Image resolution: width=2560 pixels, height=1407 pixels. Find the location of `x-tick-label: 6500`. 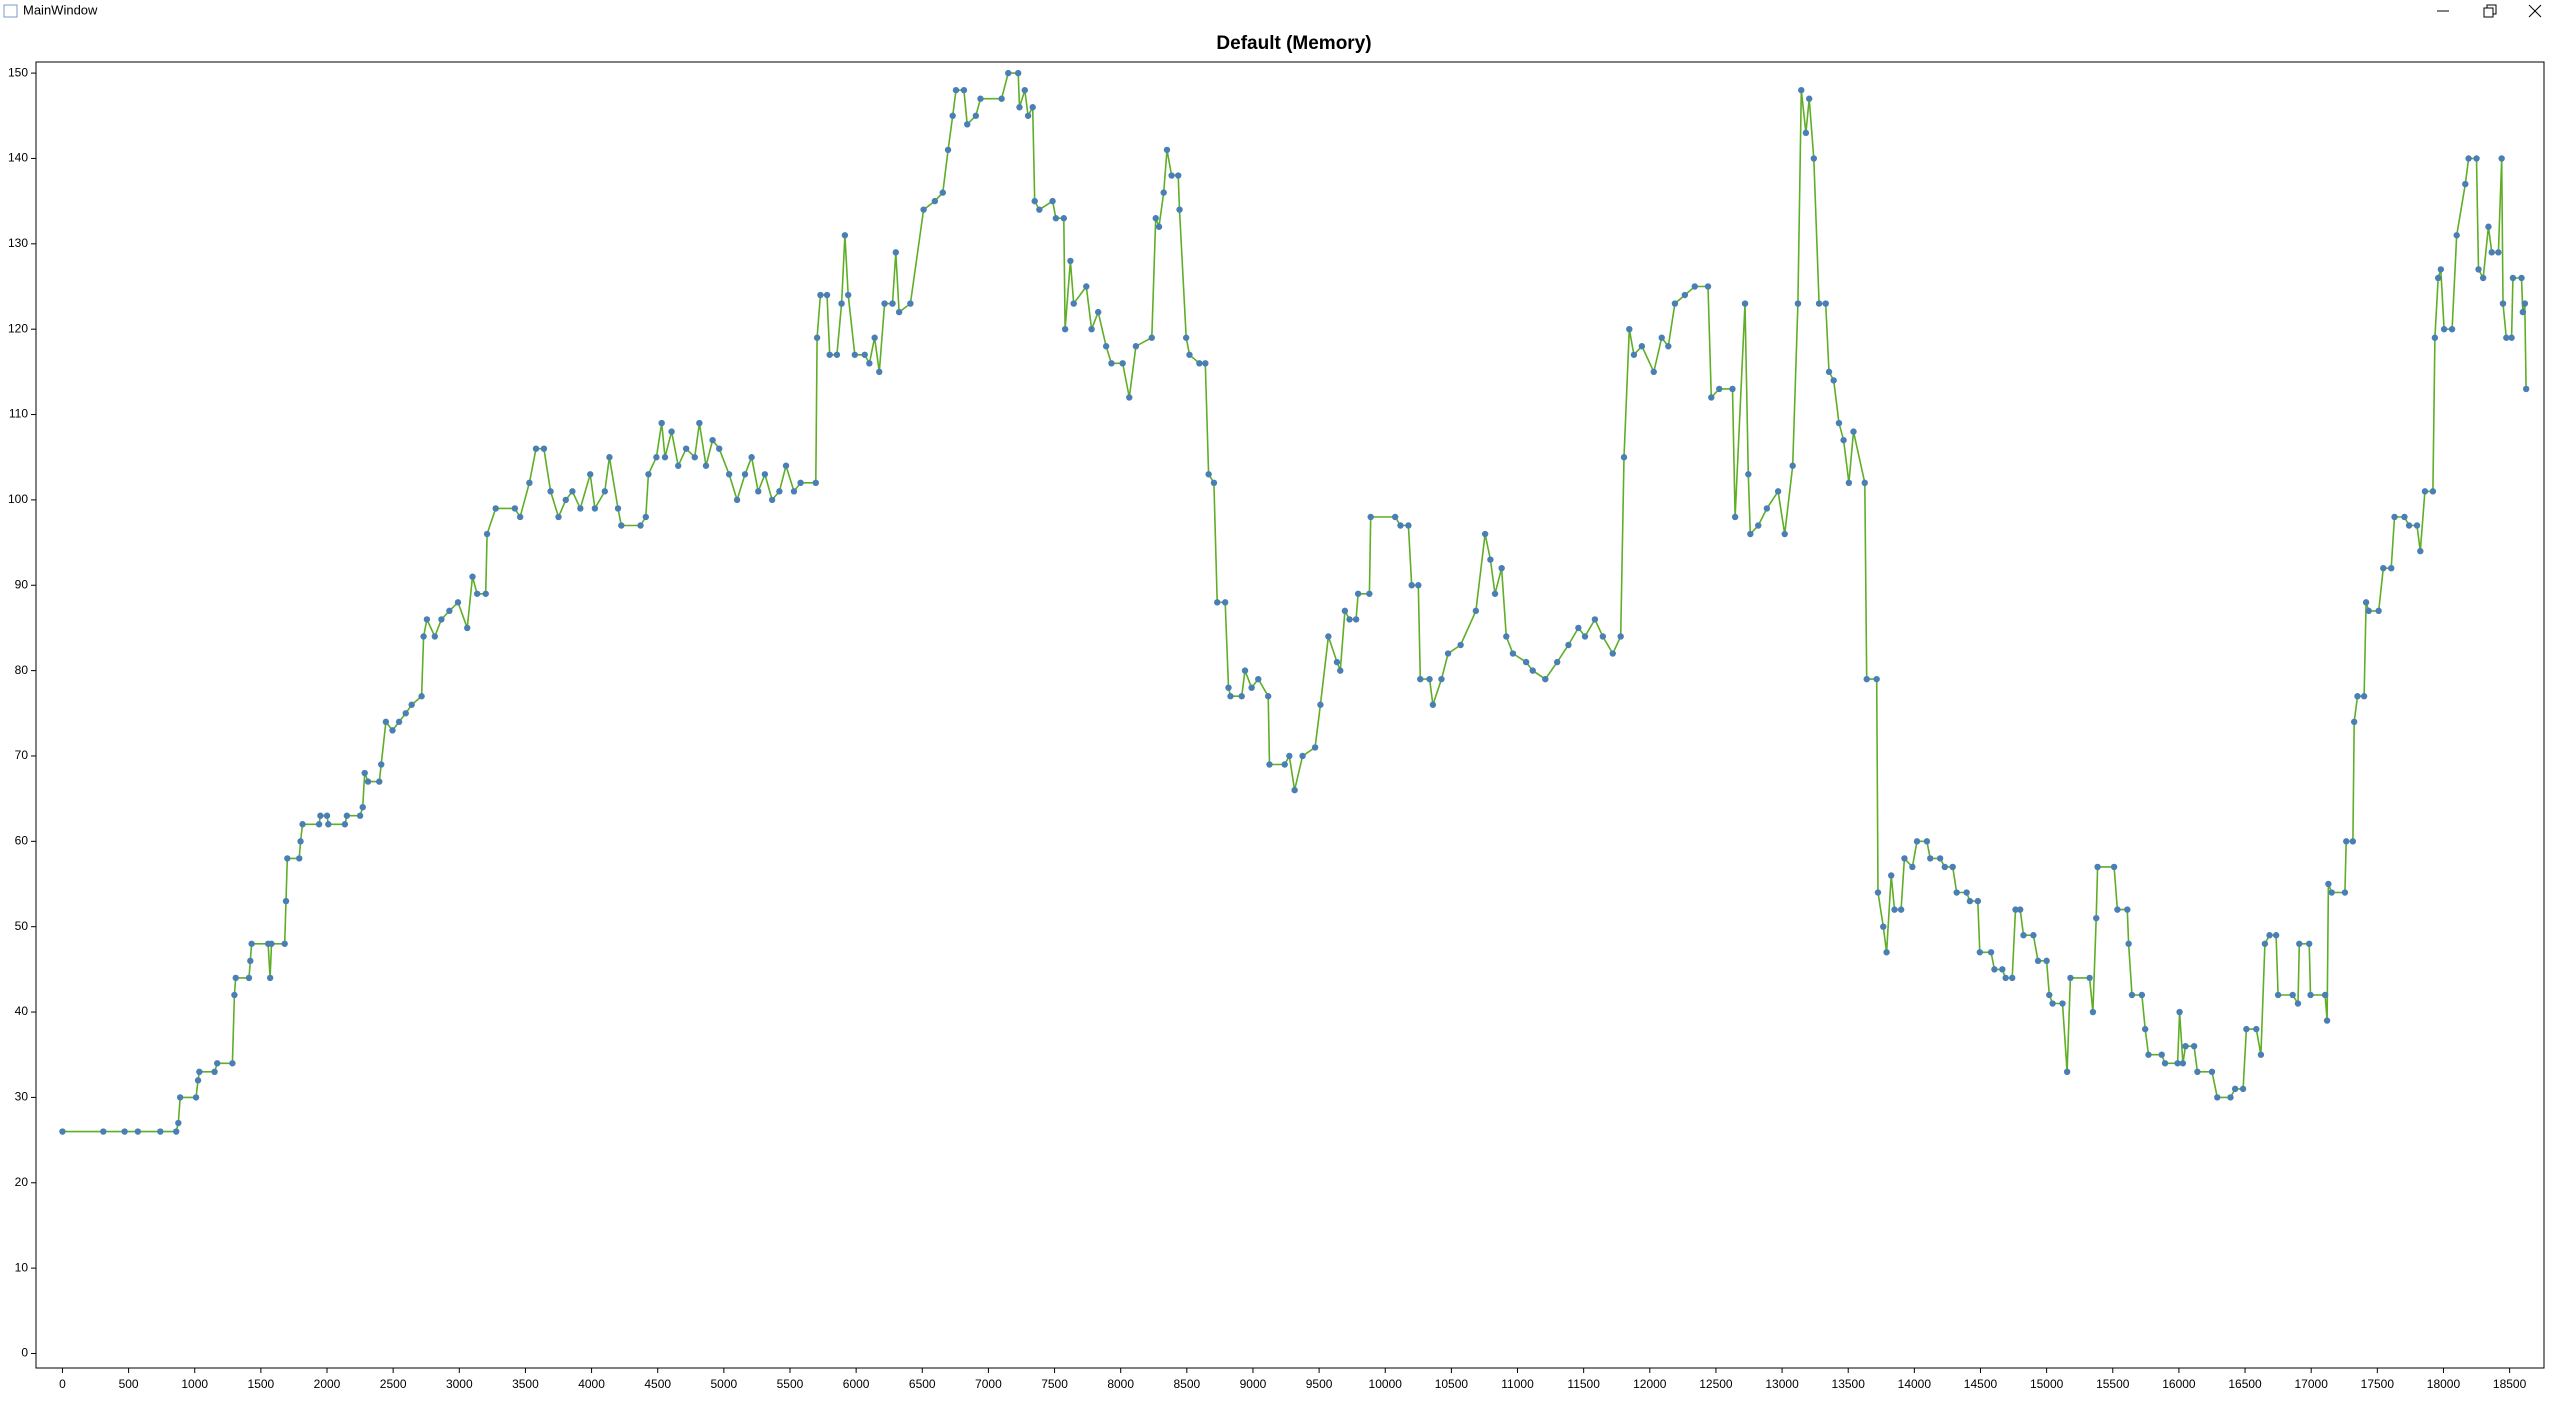

x-tick-label: 6500 is located at coordinates (922, 1384).